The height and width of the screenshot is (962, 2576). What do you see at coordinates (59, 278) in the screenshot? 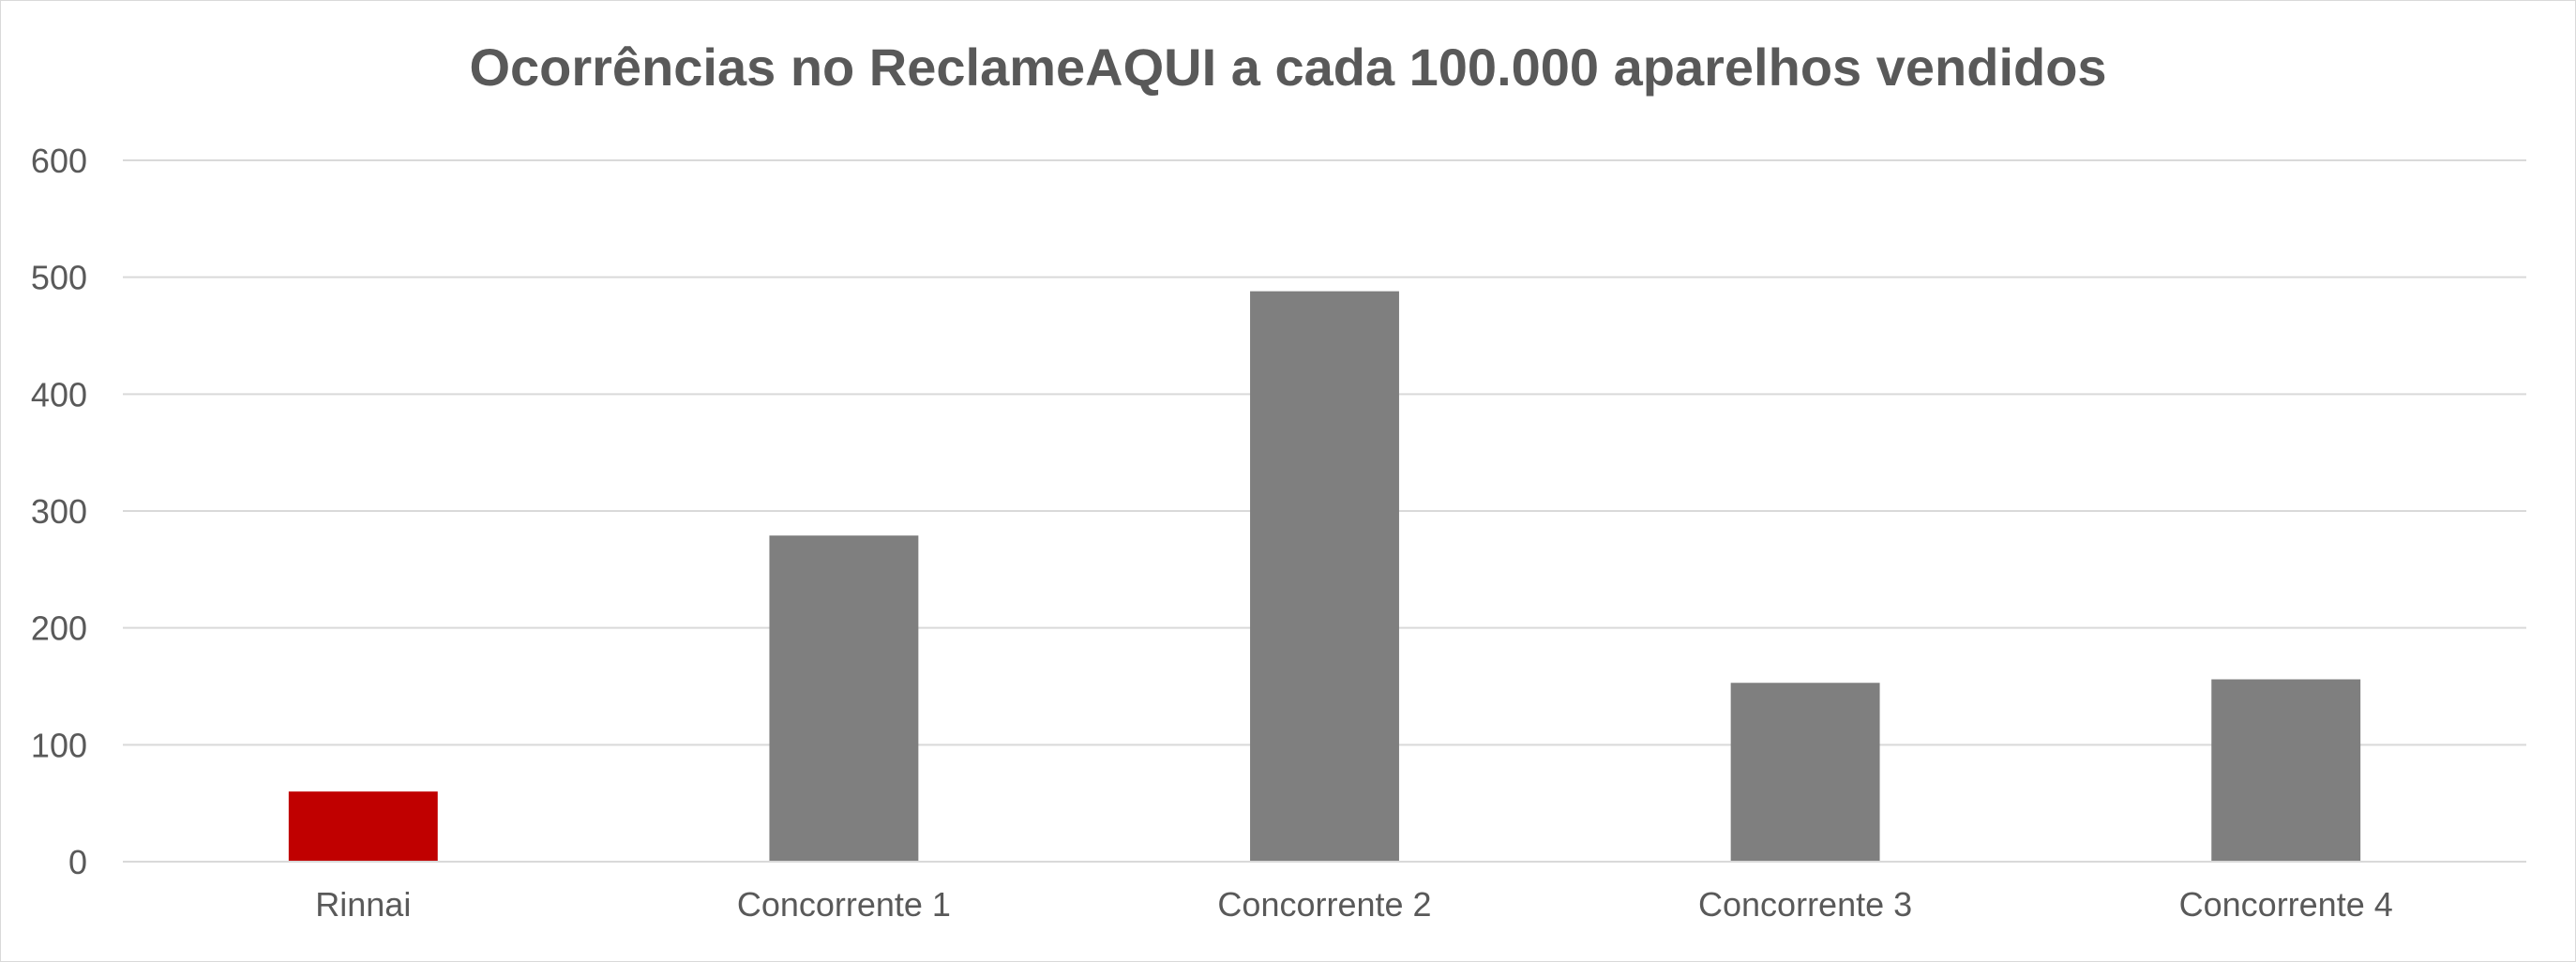
I see `y-tick-label: 500` at bounding box center [59, 278].